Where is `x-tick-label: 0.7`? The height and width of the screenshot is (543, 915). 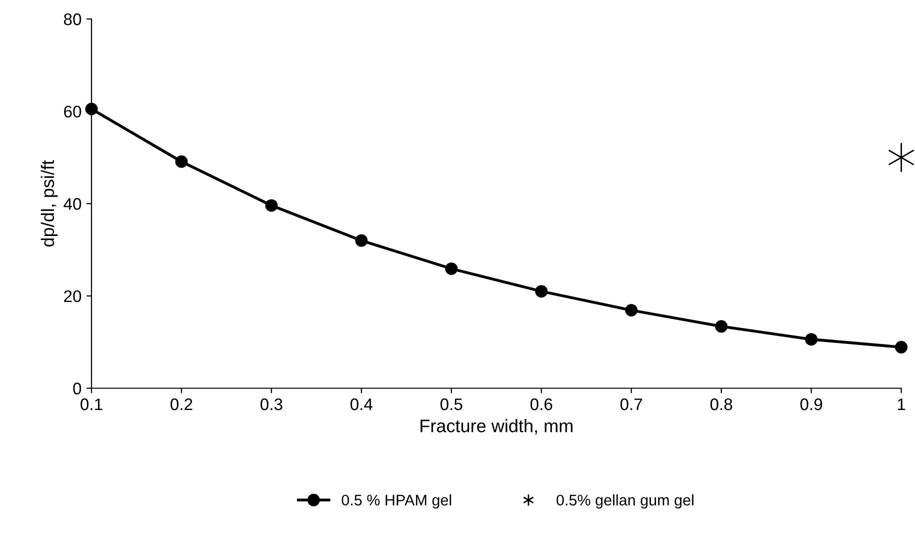 x-tick-label: 0.7 is located at coordinates (631, 404).